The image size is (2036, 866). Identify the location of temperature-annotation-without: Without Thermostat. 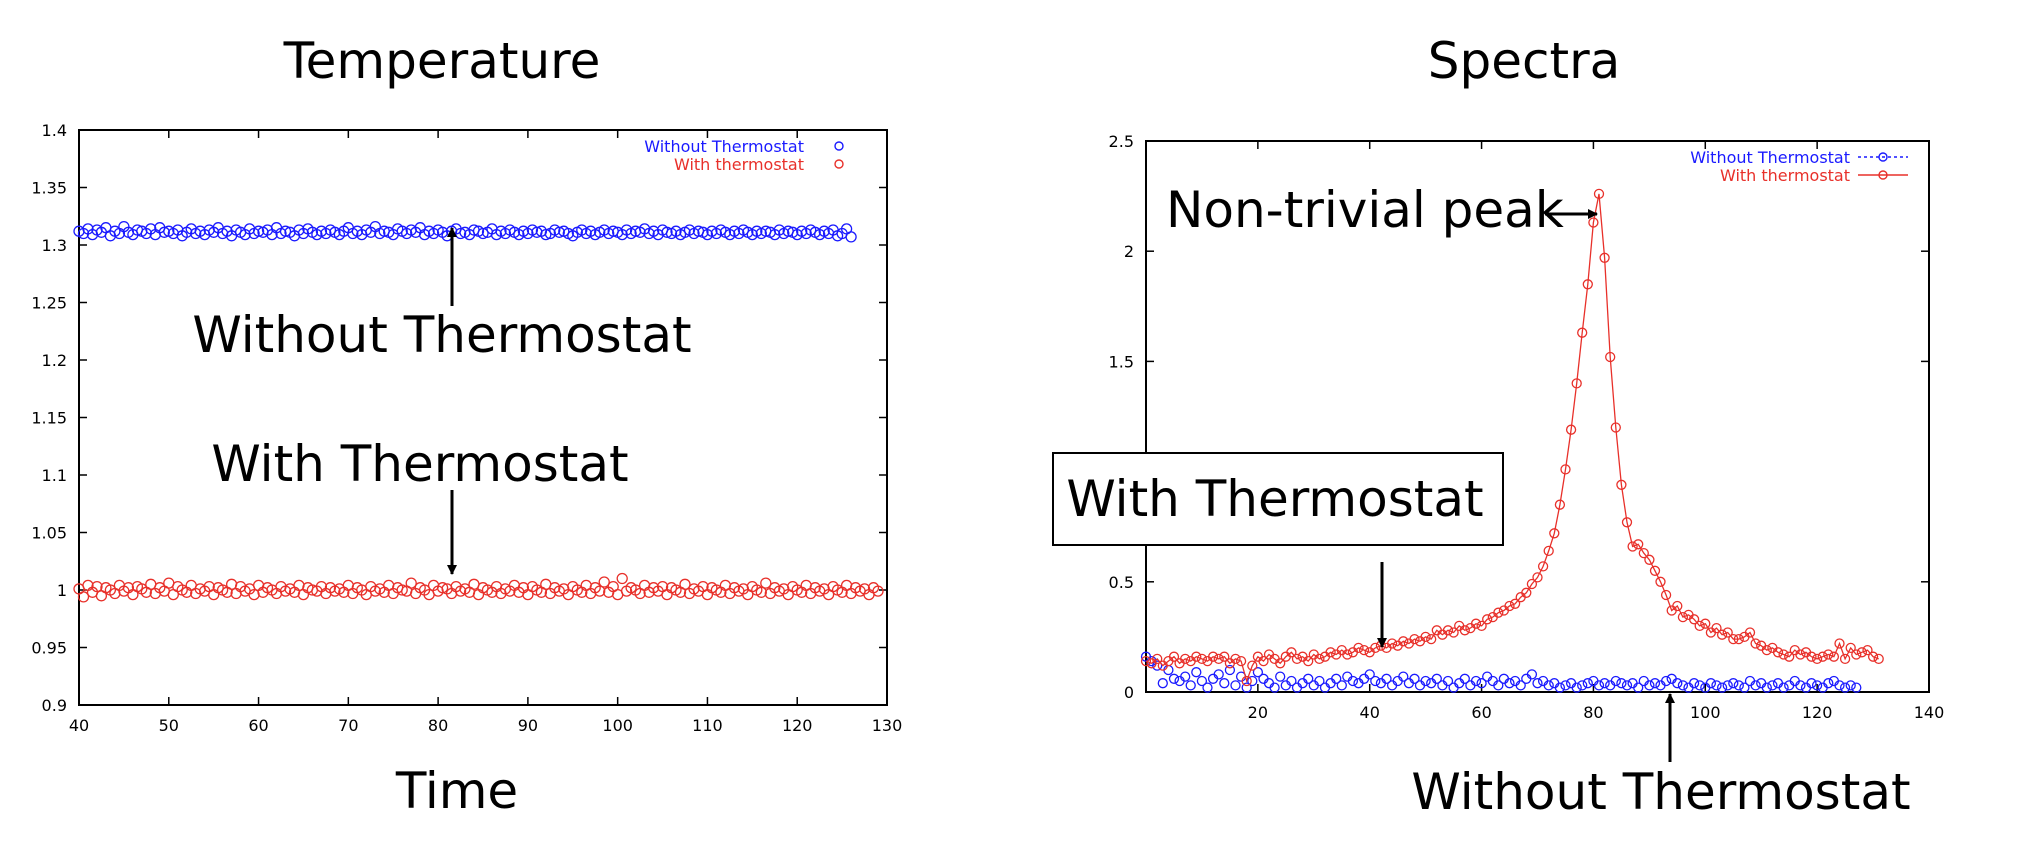
(441, 335).